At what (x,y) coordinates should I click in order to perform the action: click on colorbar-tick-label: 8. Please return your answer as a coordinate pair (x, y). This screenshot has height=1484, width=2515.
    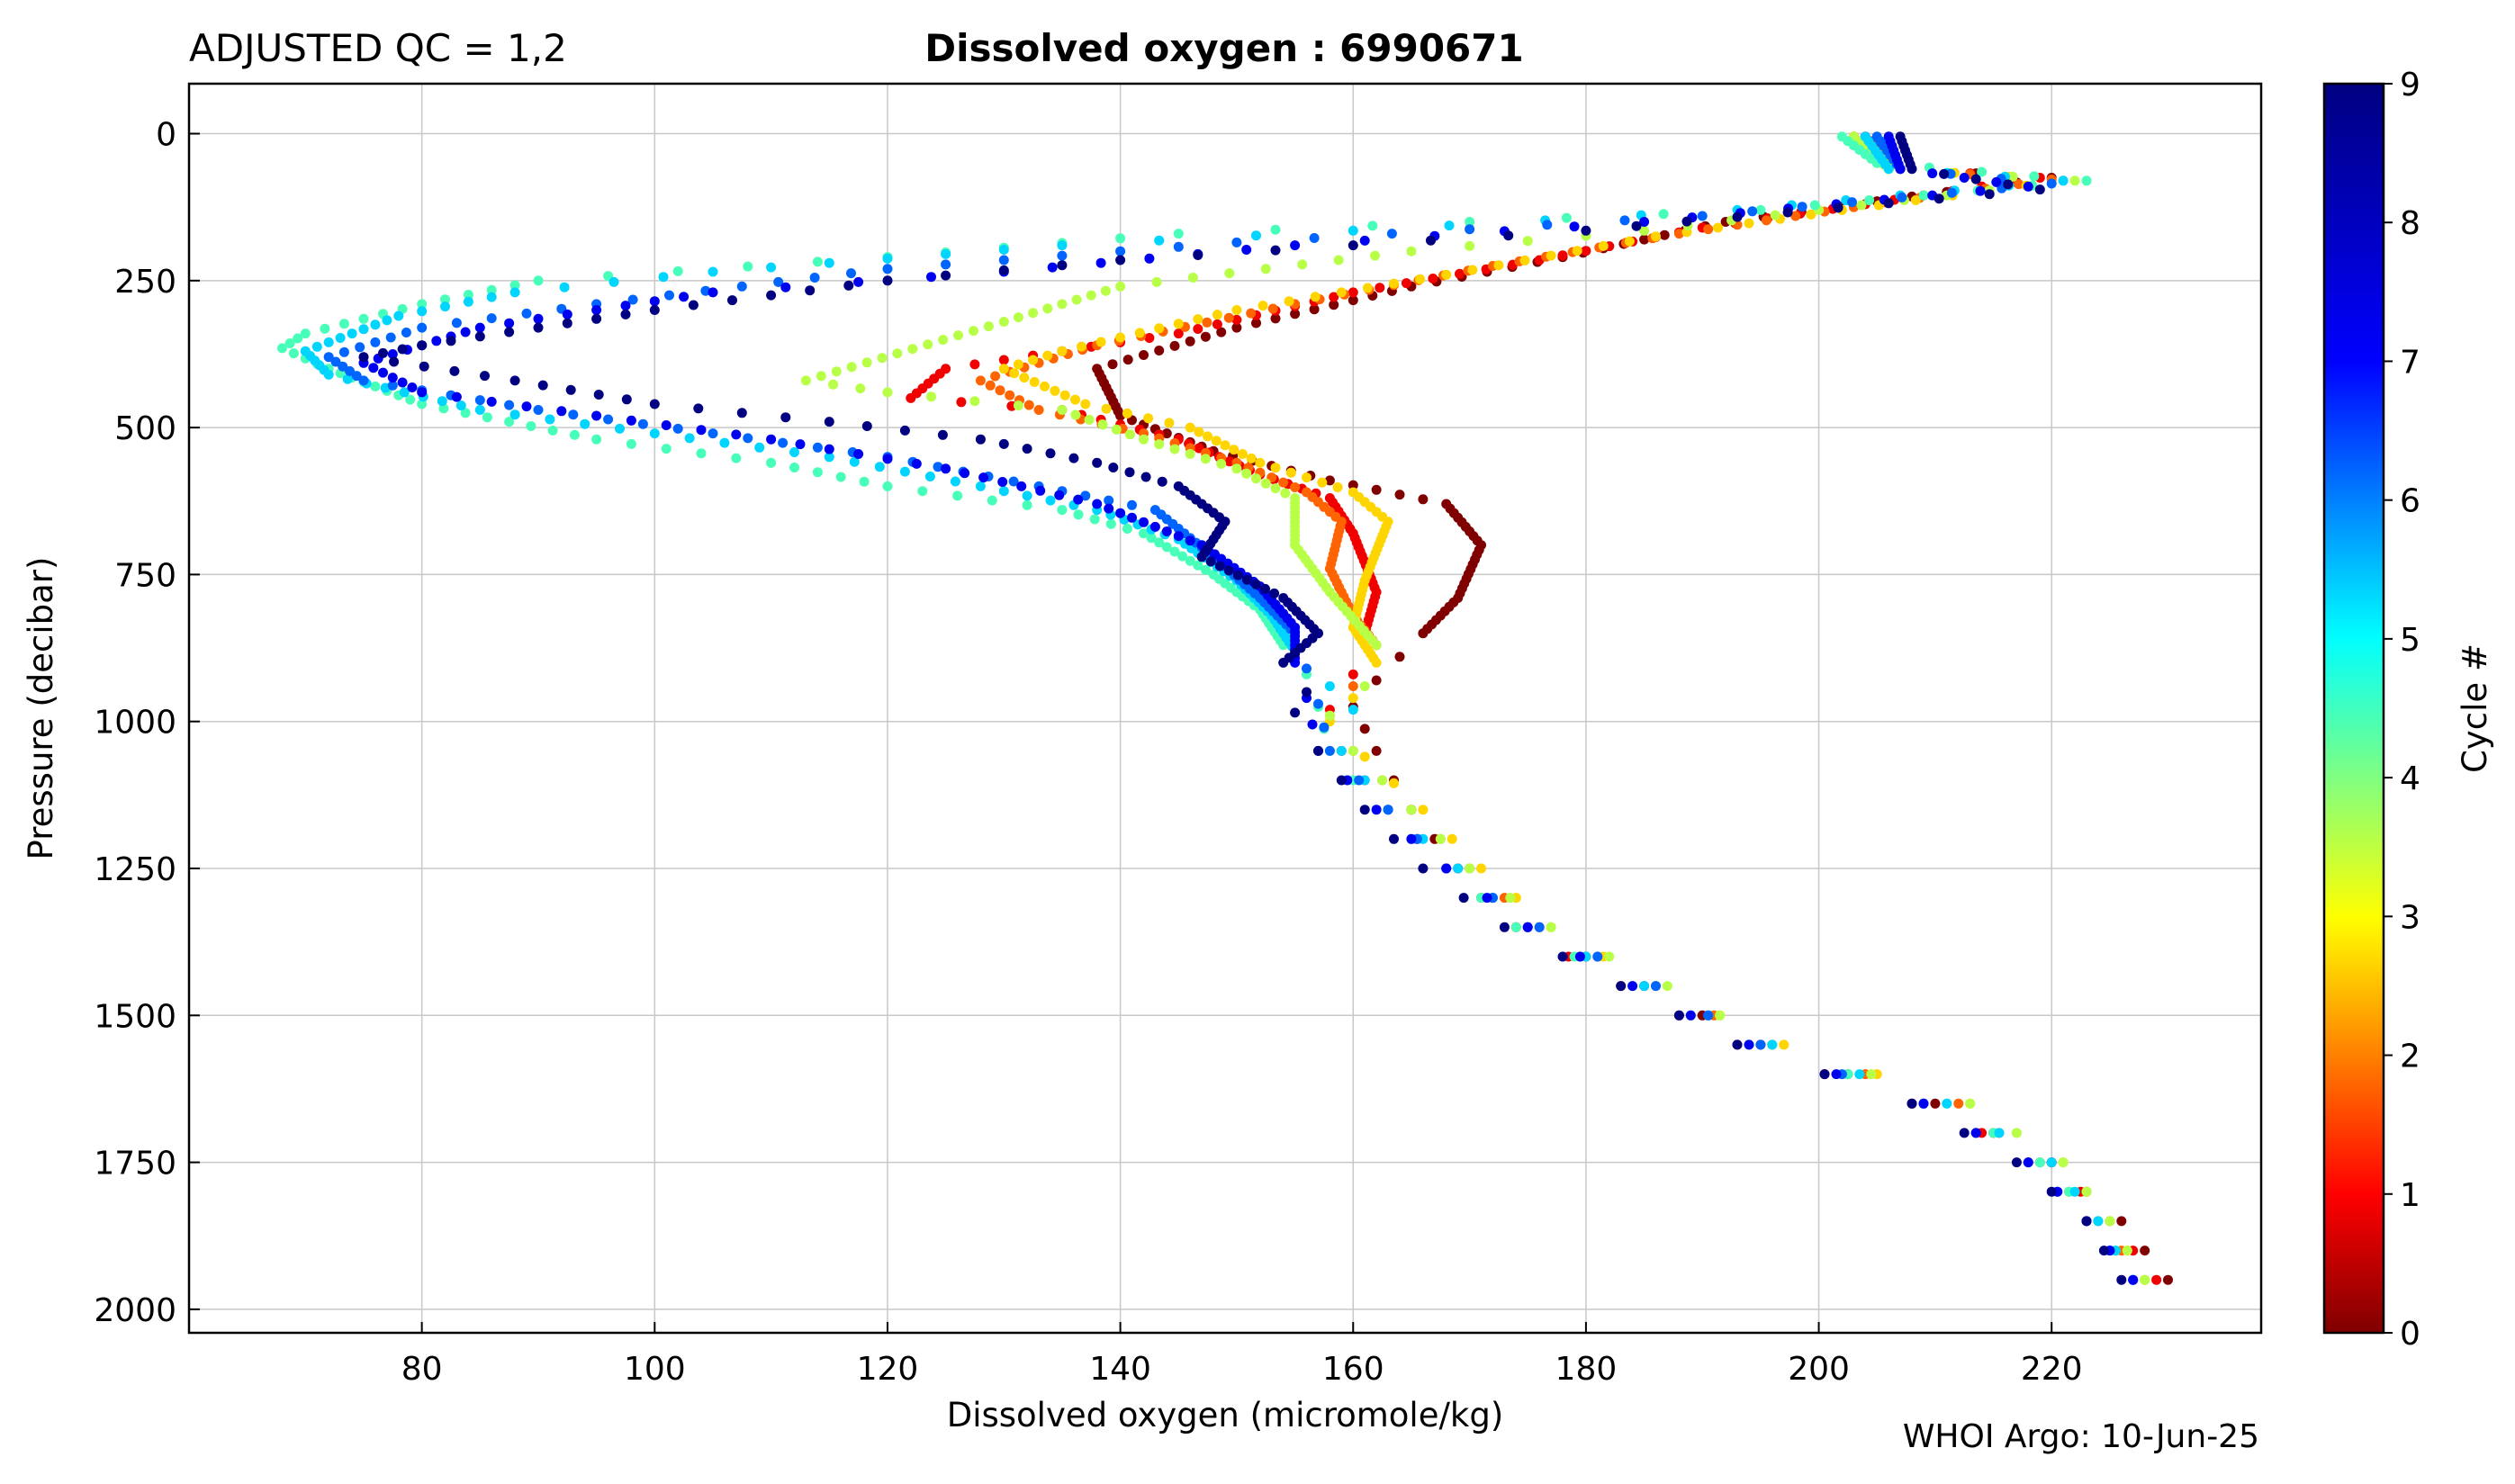
    Looking at the image, I should click on (2410, 224).